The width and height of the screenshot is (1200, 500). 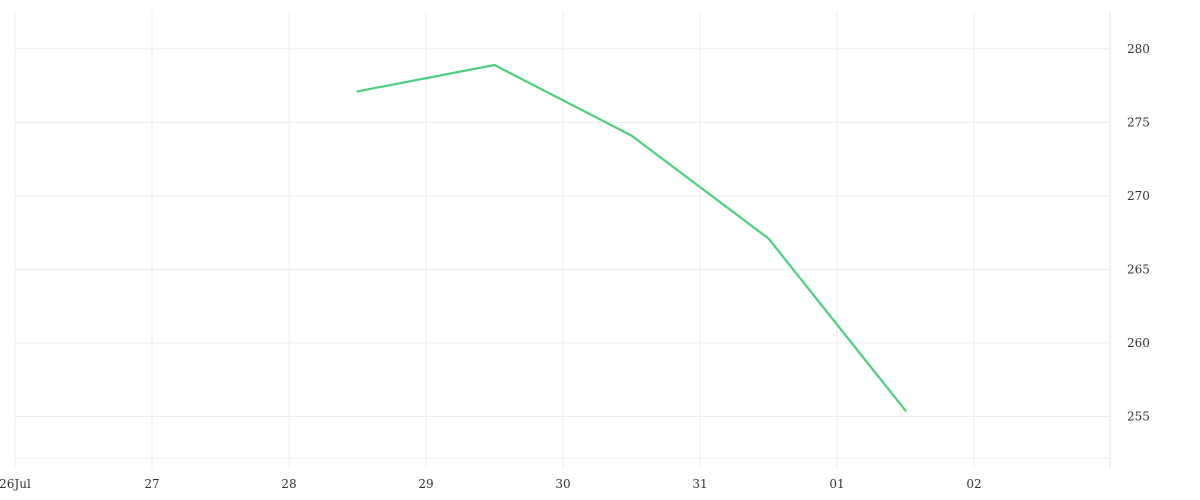 What do you see at coordinates (562, 484) in the screenshot?
I see `x-tick-label: 30` at bounding box center [562, 484].